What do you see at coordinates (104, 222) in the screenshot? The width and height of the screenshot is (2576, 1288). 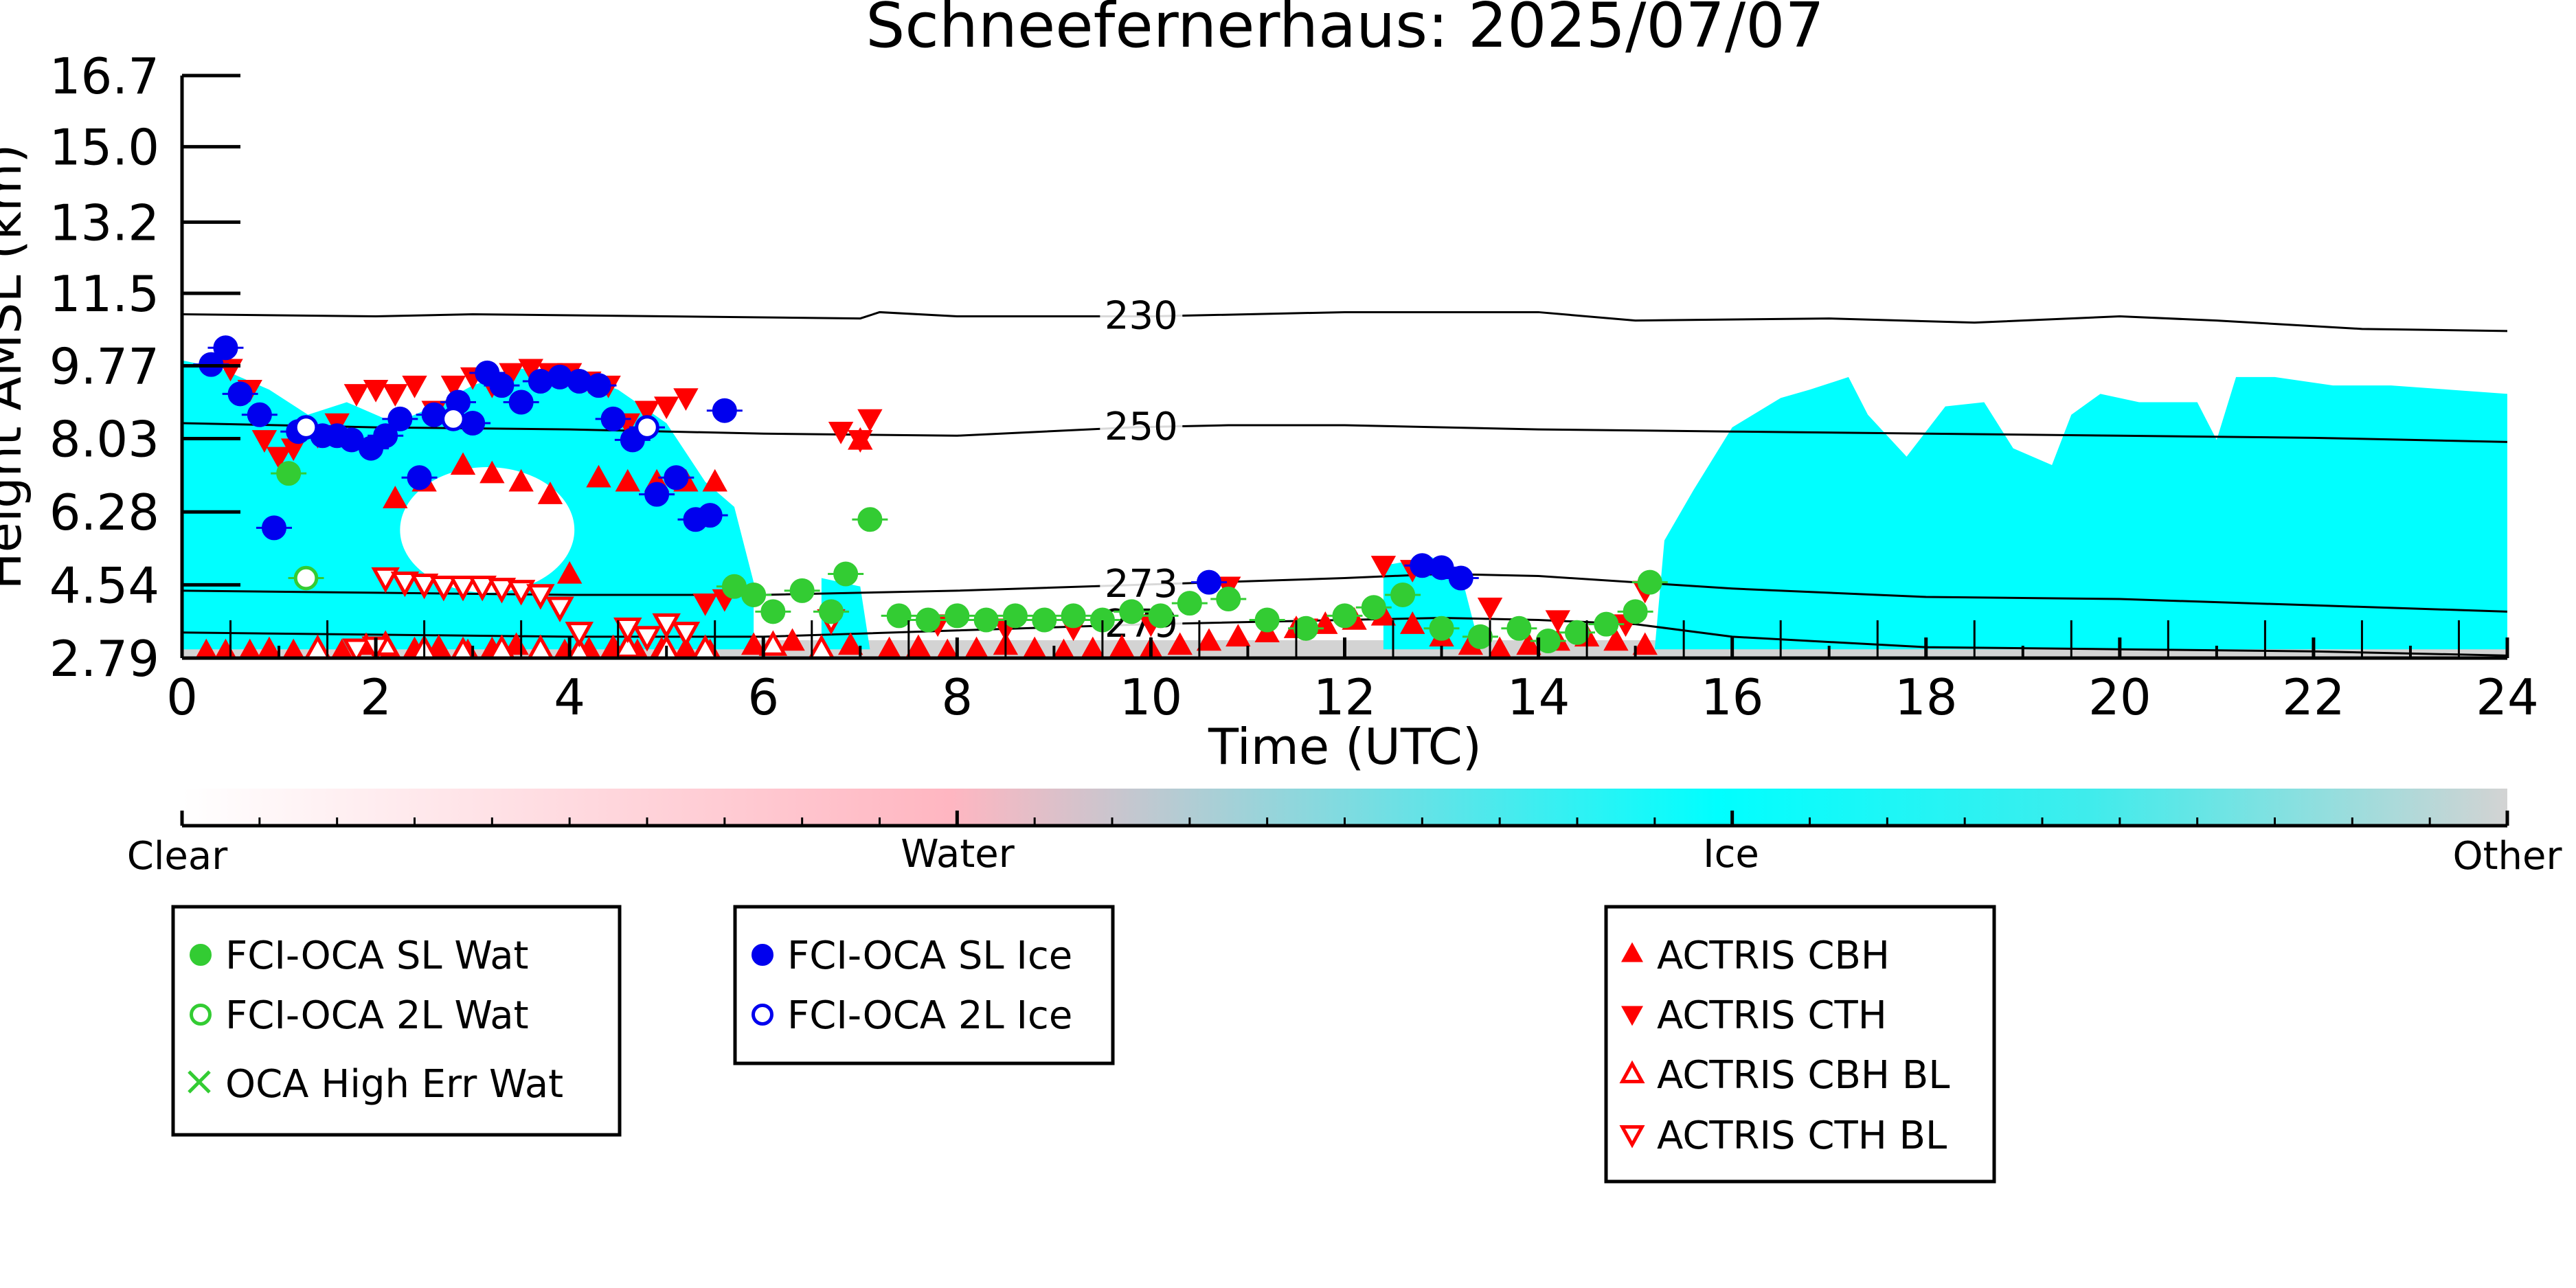 I see `y-tick-label: 13.2` at bounding box center [104, 222].